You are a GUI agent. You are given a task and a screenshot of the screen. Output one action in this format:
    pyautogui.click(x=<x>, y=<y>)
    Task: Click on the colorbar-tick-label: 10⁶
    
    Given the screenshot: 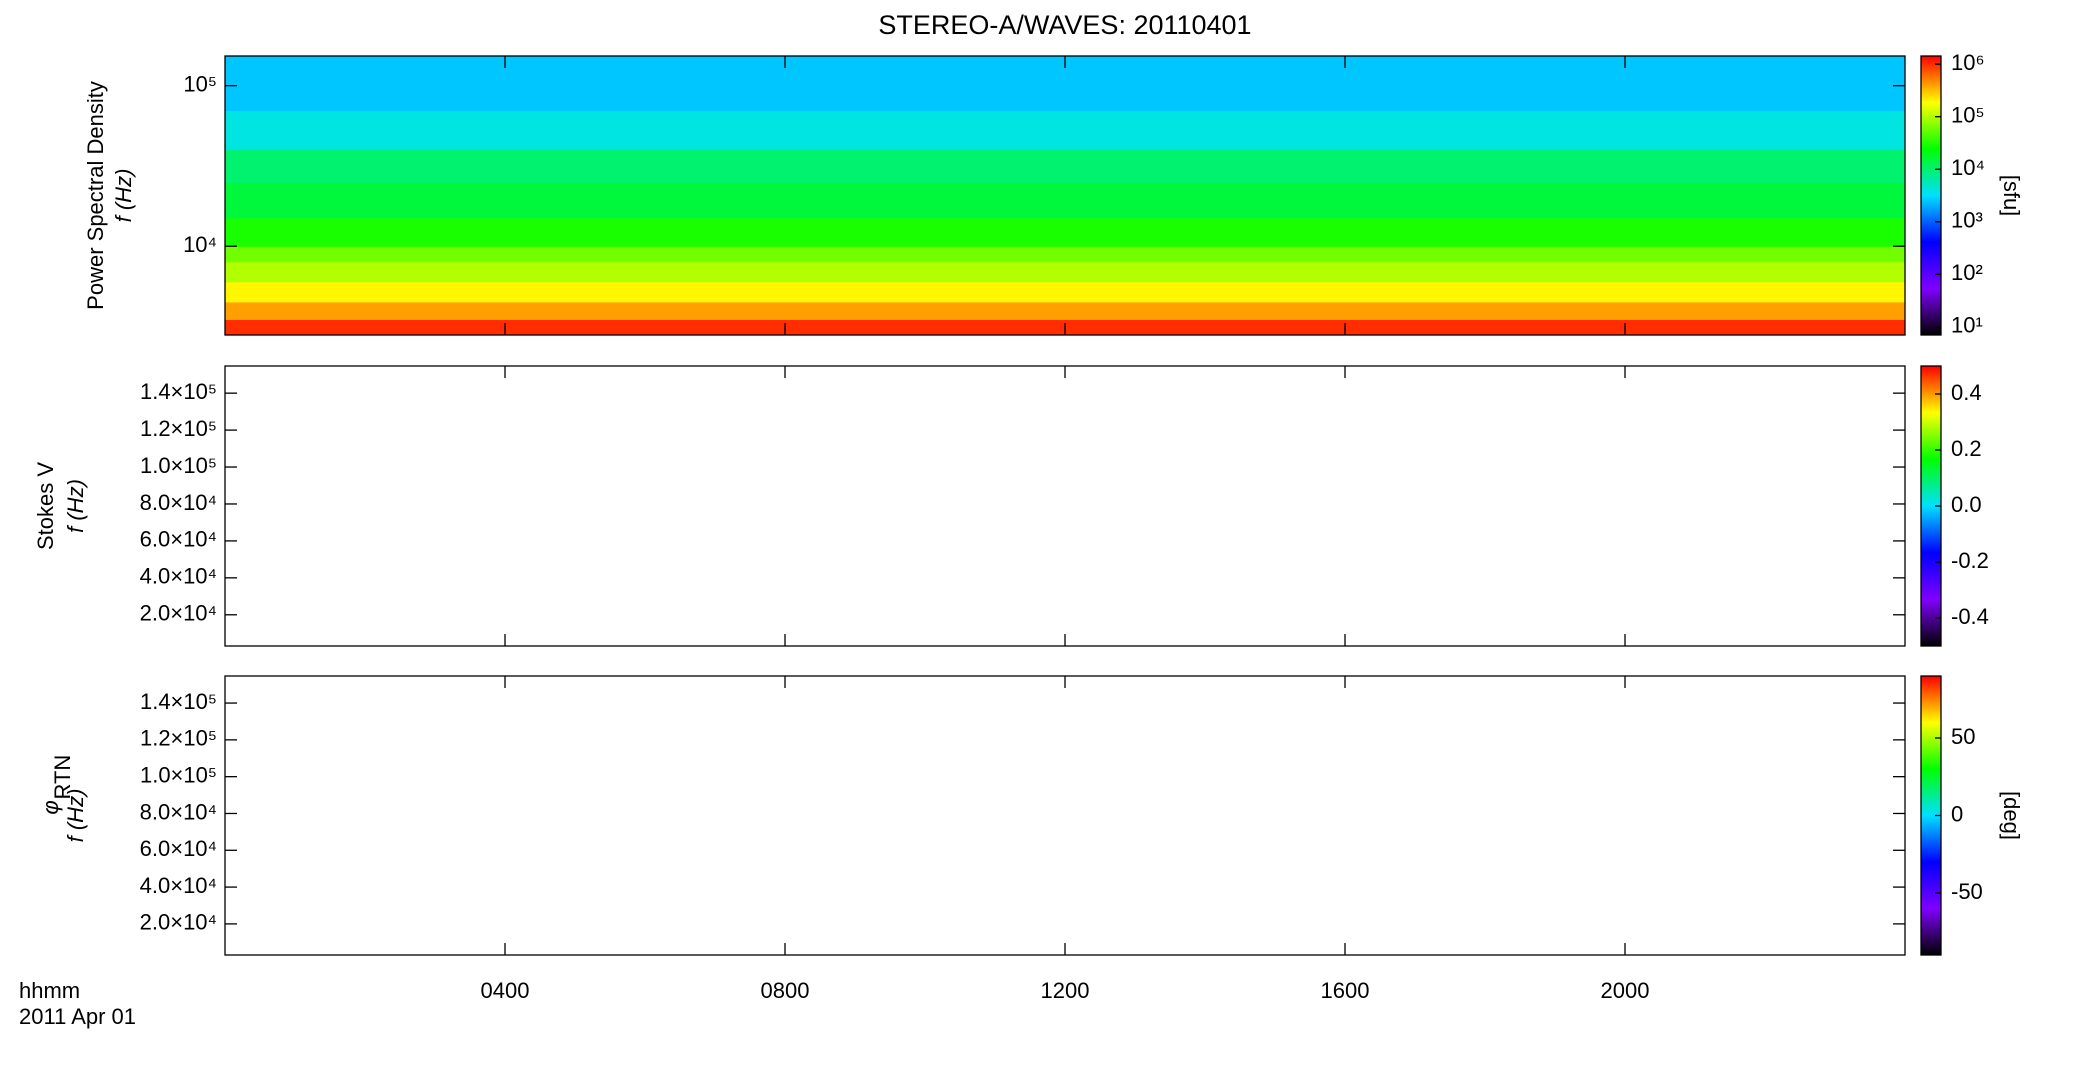 What is the action you would take?
    pyautogui.click(x=1968, y=62)
    